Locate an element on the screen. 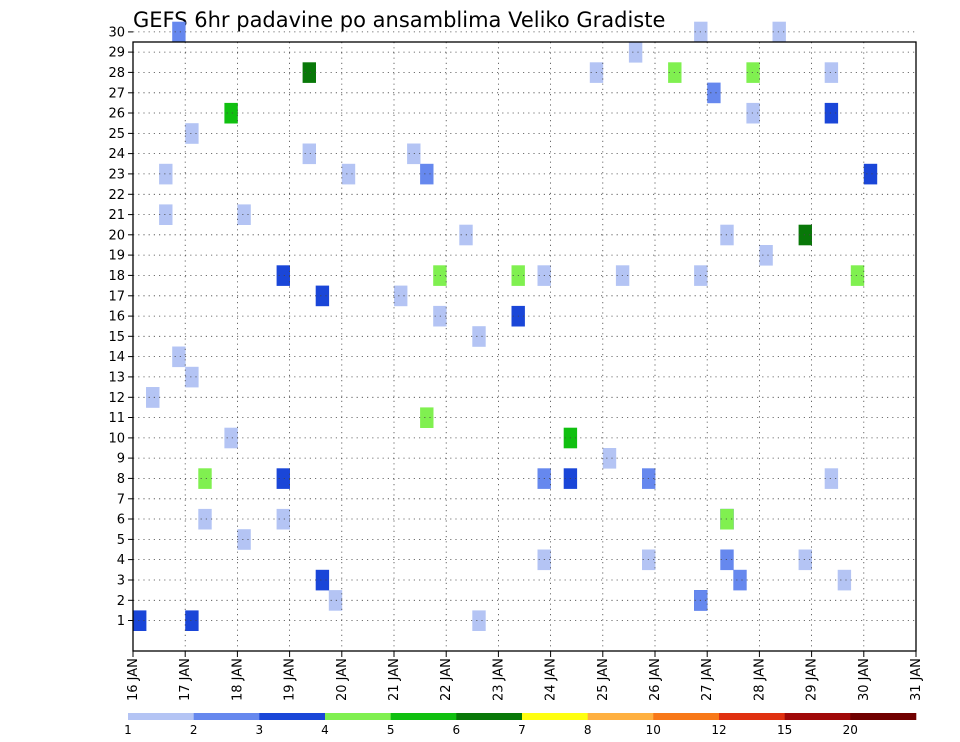  y-tick-label: 8 is located at coordinates (121, 479).